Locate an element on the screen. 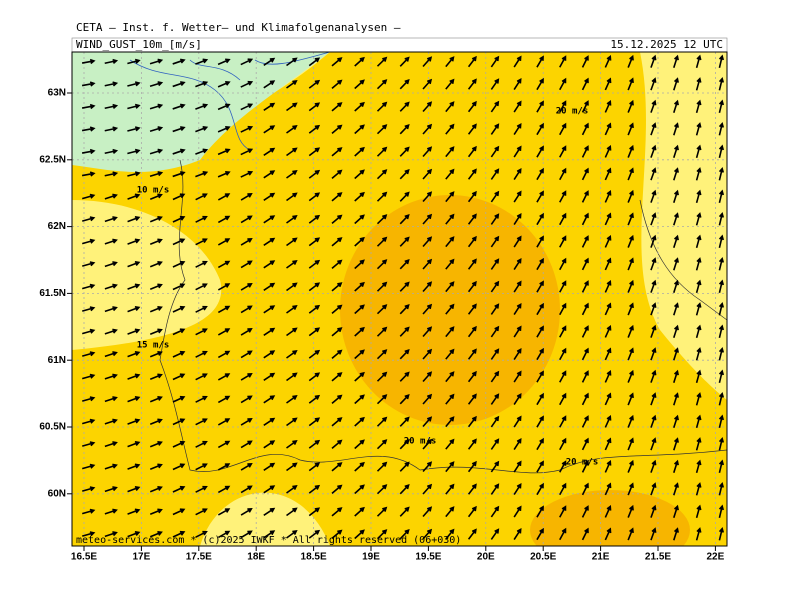 The image size is (800, 604). x-label: 22E is located at coordinates (716, 557).